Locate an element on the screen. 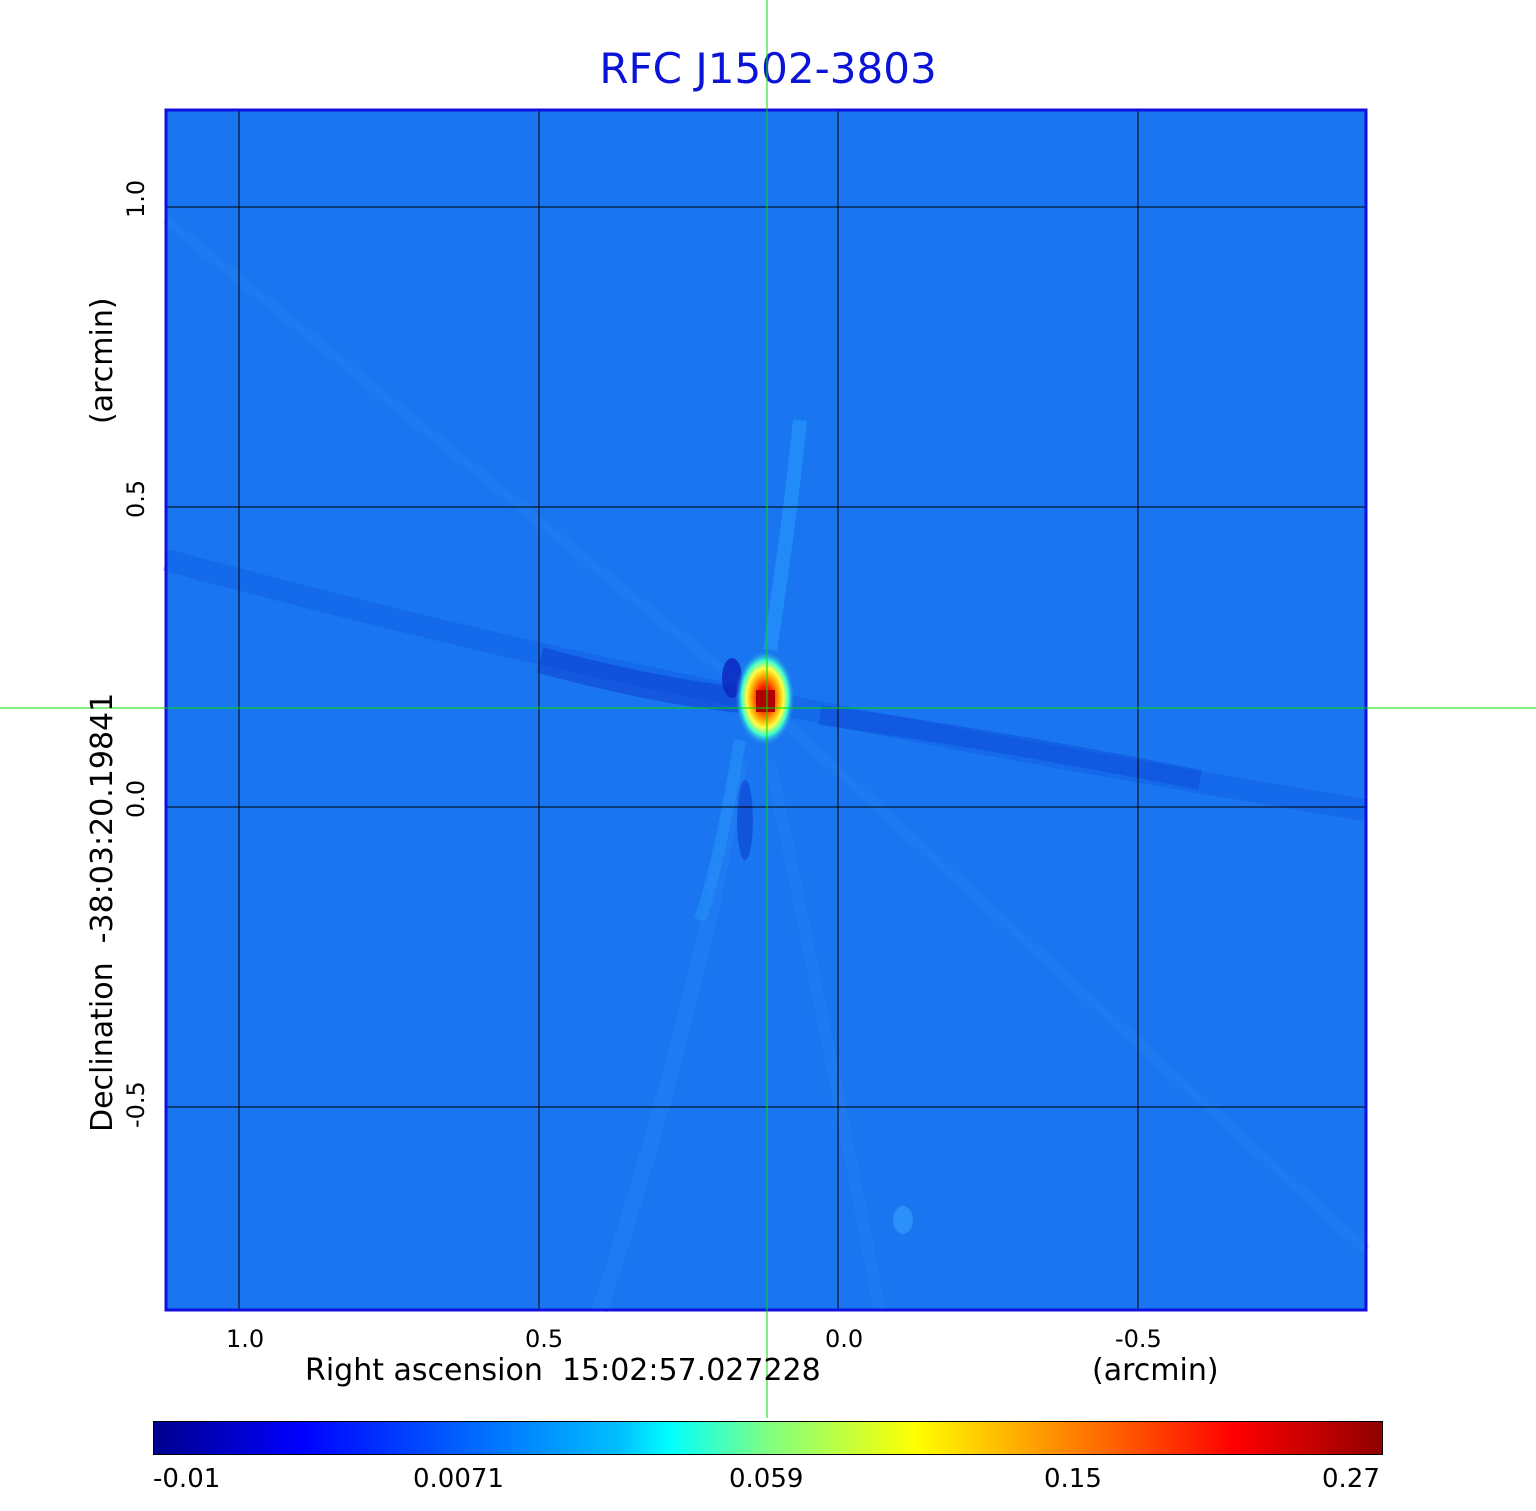 This screenshot has width=1536, height=1511. x-axis-unit: (arcmin) is located at coordinates (1155, 1370).